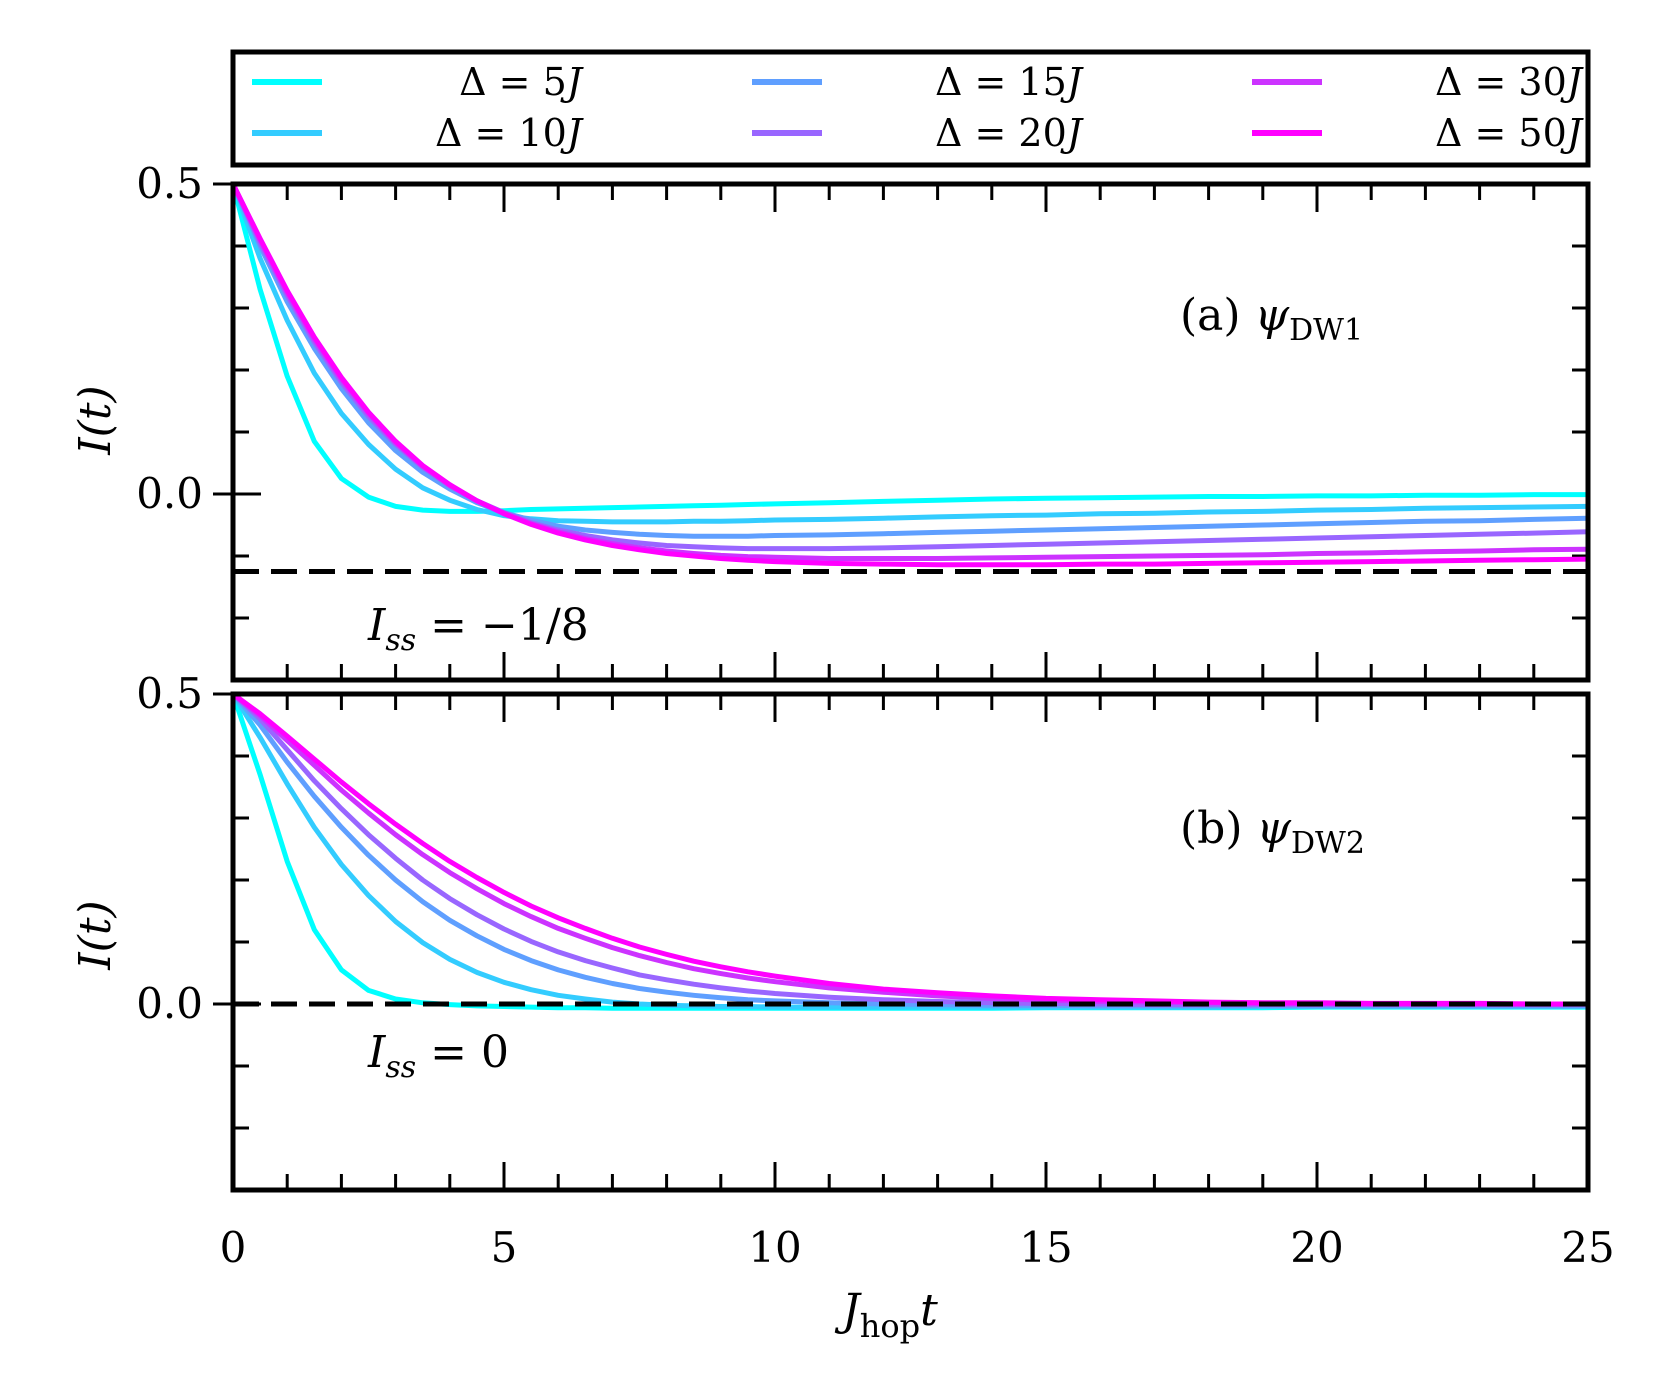 This screenshot has height=1393, width=1662. I want to click on panel-a-ss-label: Iss = −1/8, so click(478, 629).